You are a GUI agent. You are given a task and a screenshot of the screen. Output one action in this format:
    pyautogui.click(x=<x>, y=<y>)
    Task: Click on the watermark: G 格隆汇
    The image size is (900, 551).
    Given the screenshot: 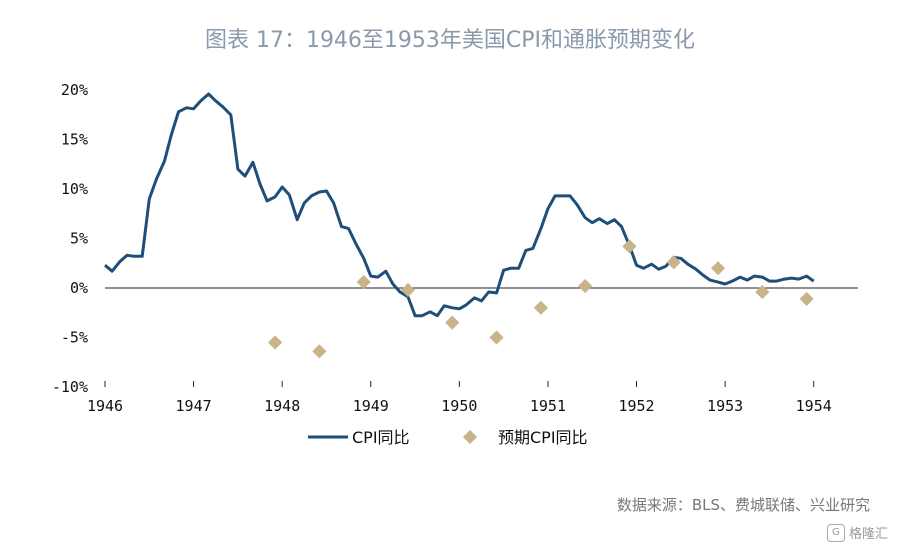 What is the action you would take?
    pyautogui.click(x=857, y=532)
    